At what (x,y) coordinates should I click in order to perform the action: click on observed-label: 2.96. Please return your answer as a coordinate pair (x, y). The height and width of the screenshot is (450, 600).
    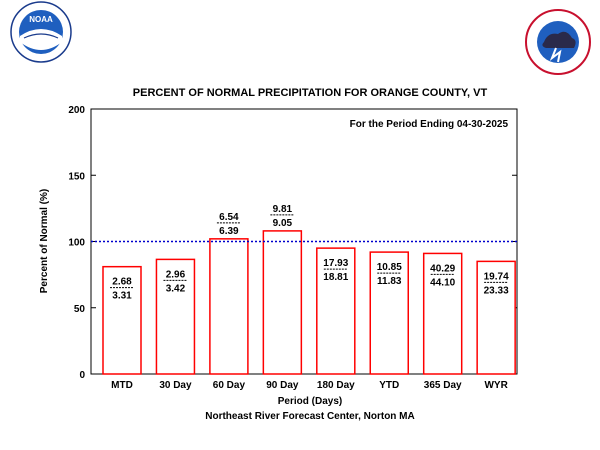
    Looking at the image, I should click on (176, 274).